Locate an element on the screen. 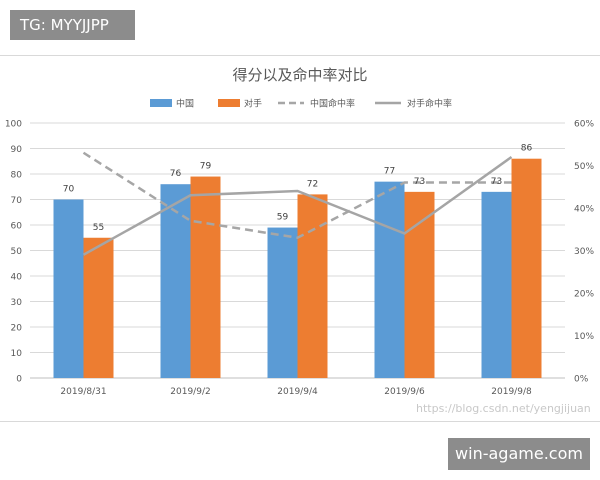 This screenshot has width=600, height=480. y2-tick-label: 50% is located at coordinates (584, 167).